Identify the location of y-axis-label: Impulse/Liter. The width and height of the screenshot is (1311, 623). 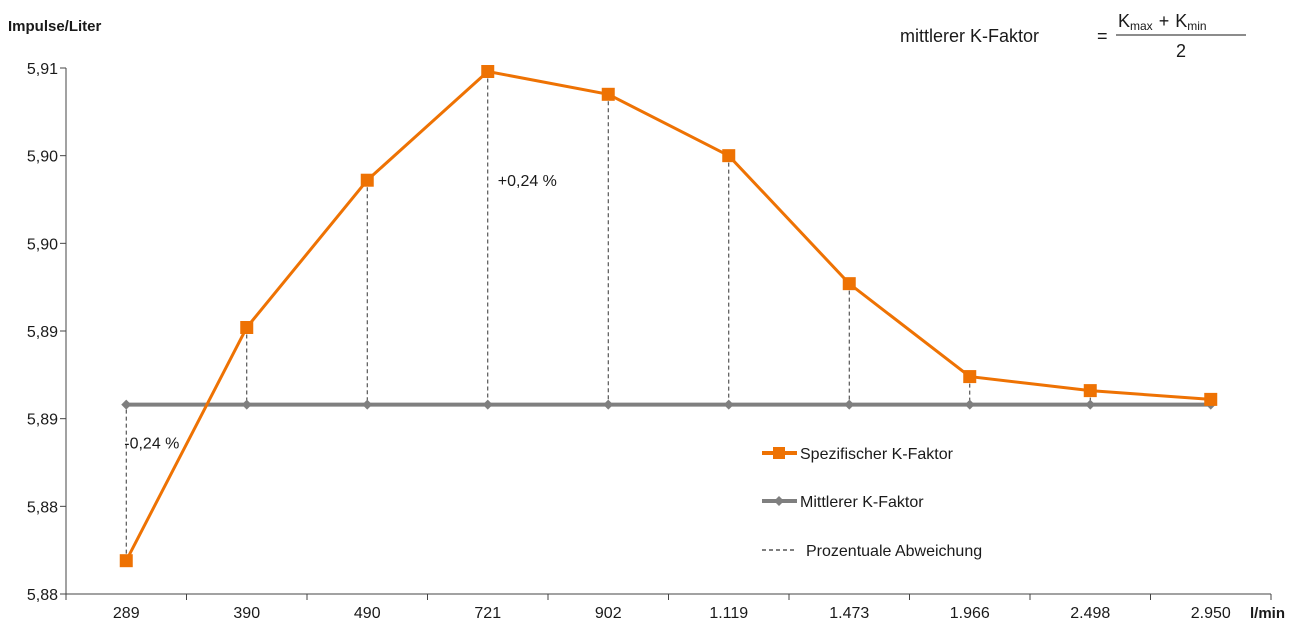
(55, 26).